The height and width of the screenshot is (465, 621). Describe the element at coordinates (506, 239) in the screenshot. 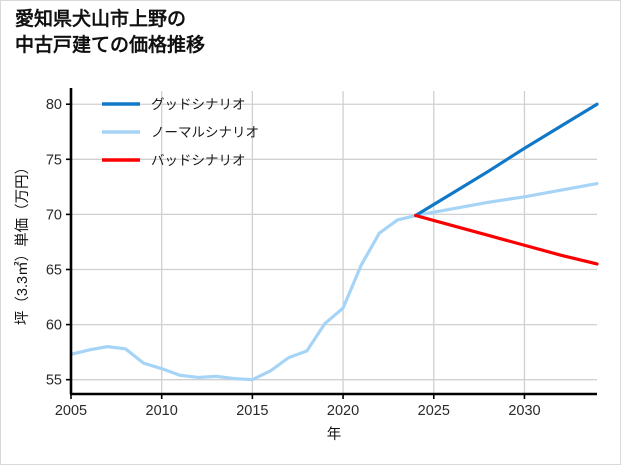

I see `series-line-bad` at that location.